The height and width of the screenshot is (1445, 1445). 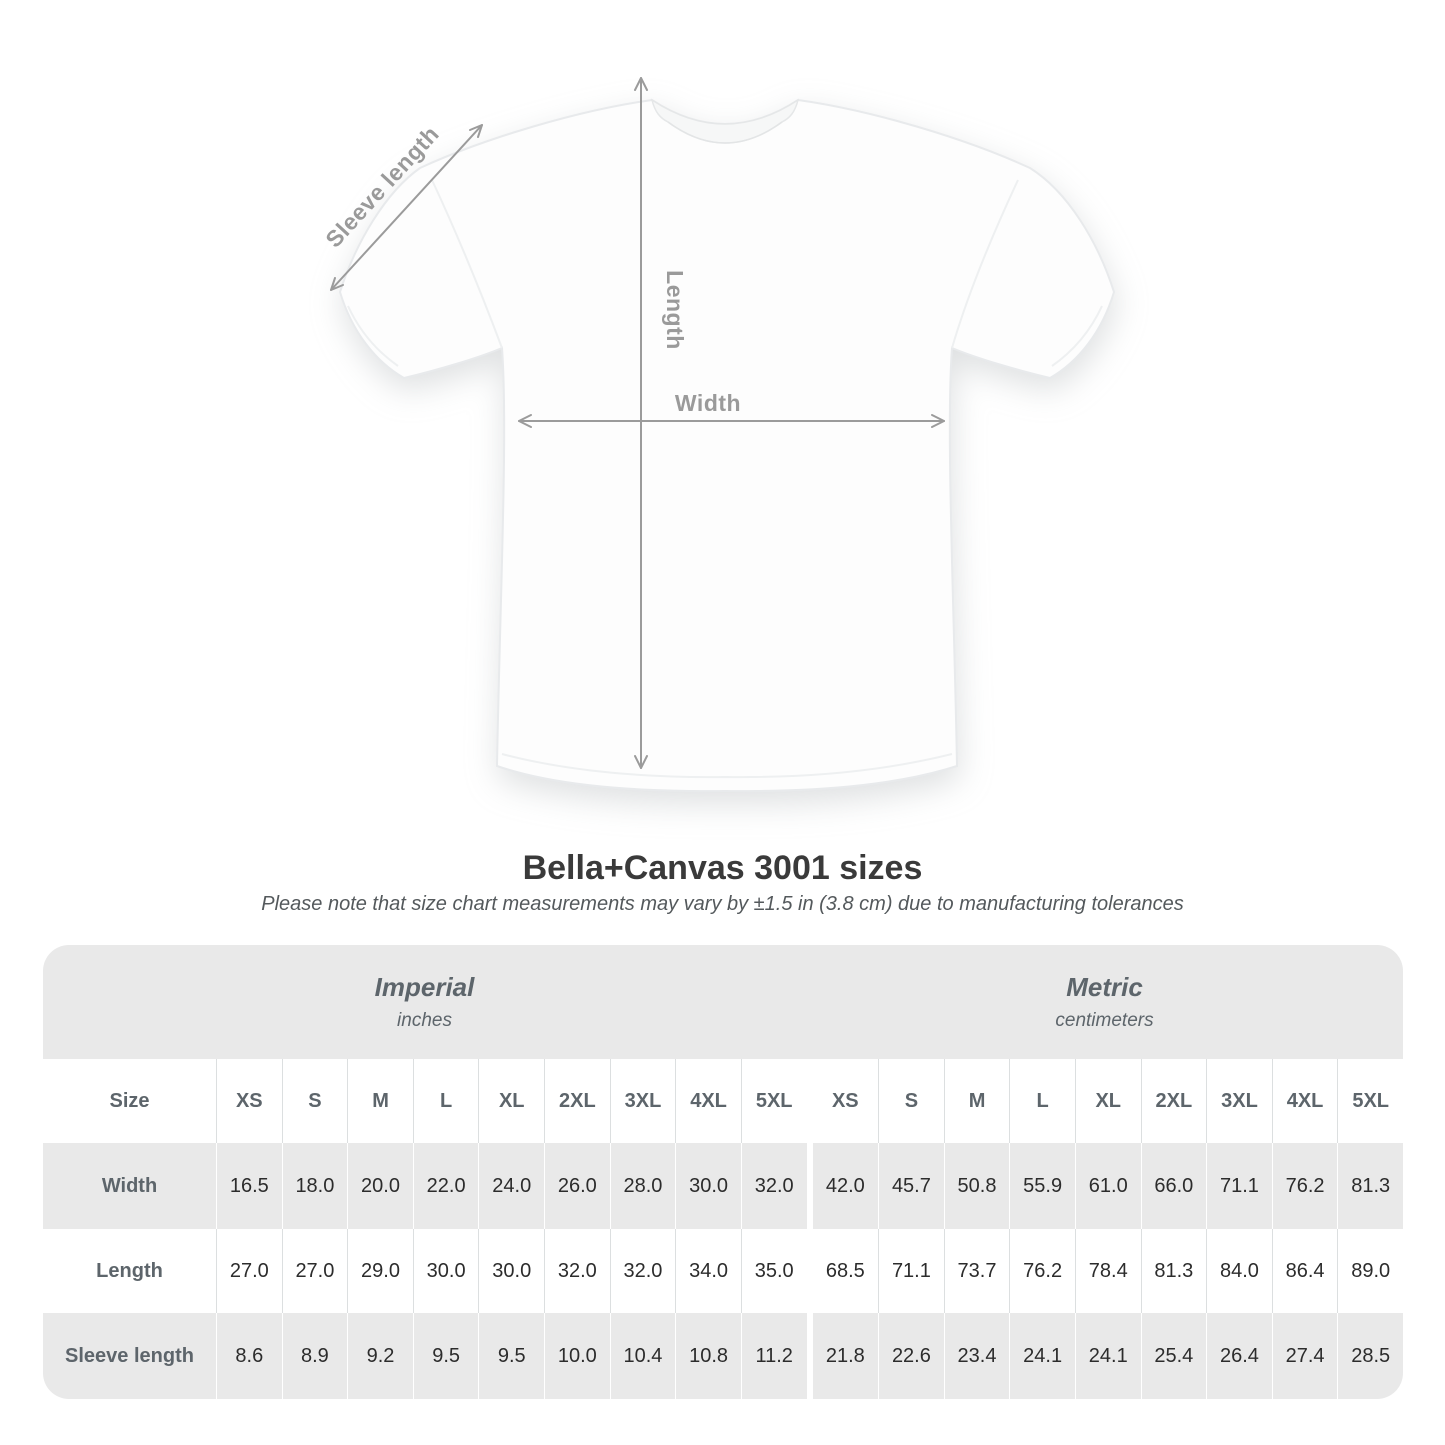 What do you see at coordinates (985, 264) in the screenshot?
I see `tshirt-right-sleeve-seam` at bounding box center [985, 264].